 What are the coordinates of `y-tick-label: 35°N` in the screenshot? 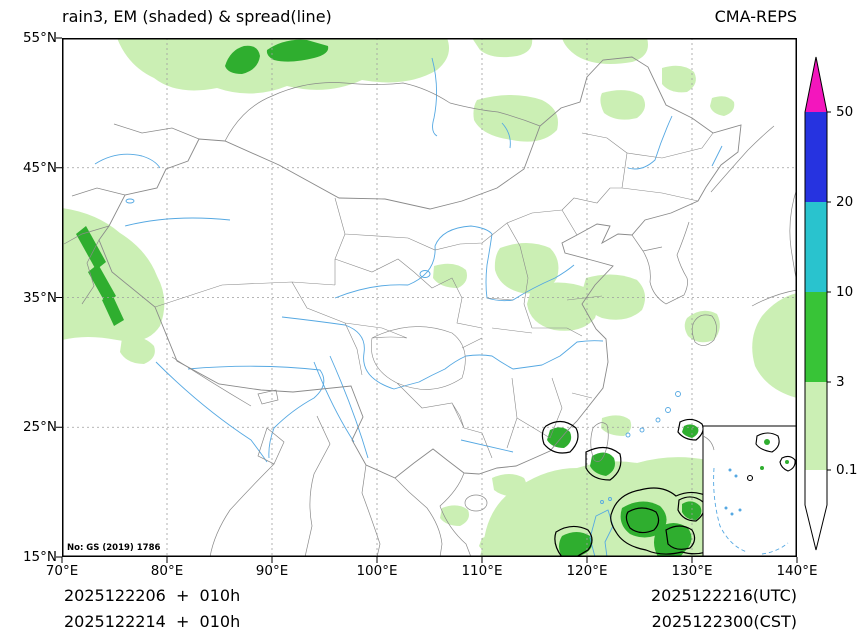 It's located at (39, 298).